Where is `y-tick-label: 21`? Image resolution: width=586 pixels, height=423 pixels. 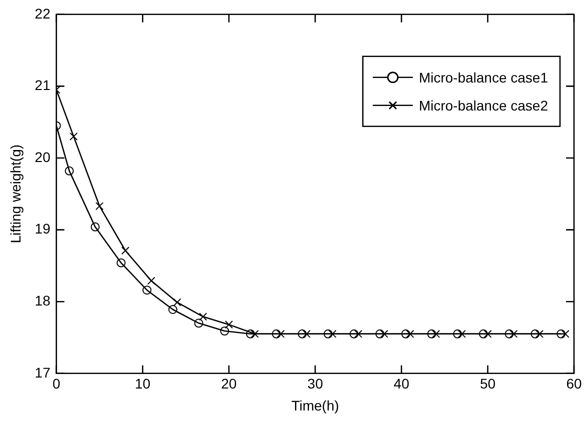 y-tick-label: 21 is located at coordinates (42, 85).